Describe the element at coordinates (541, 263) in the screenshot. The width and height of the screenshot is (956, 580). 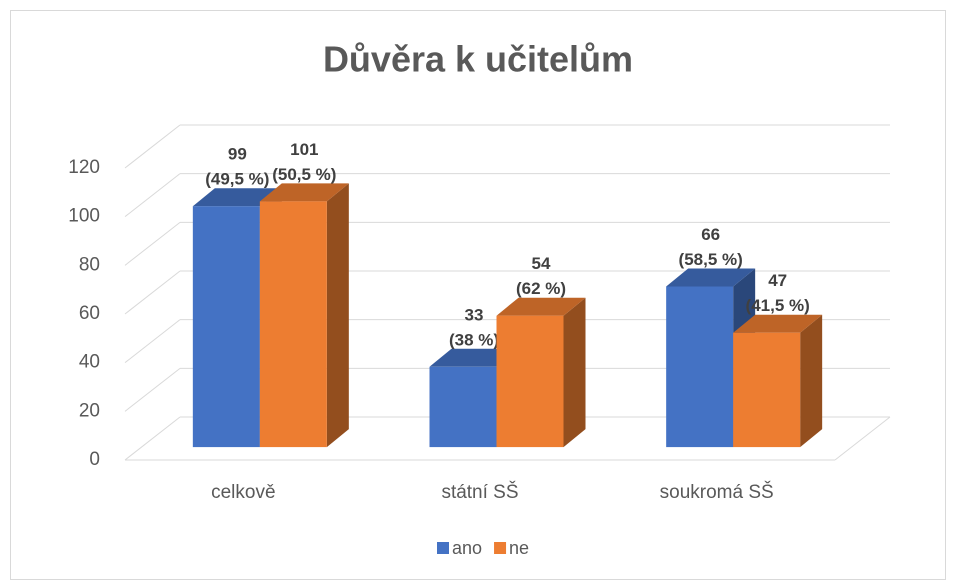
I see `data-label: 54` at that location.